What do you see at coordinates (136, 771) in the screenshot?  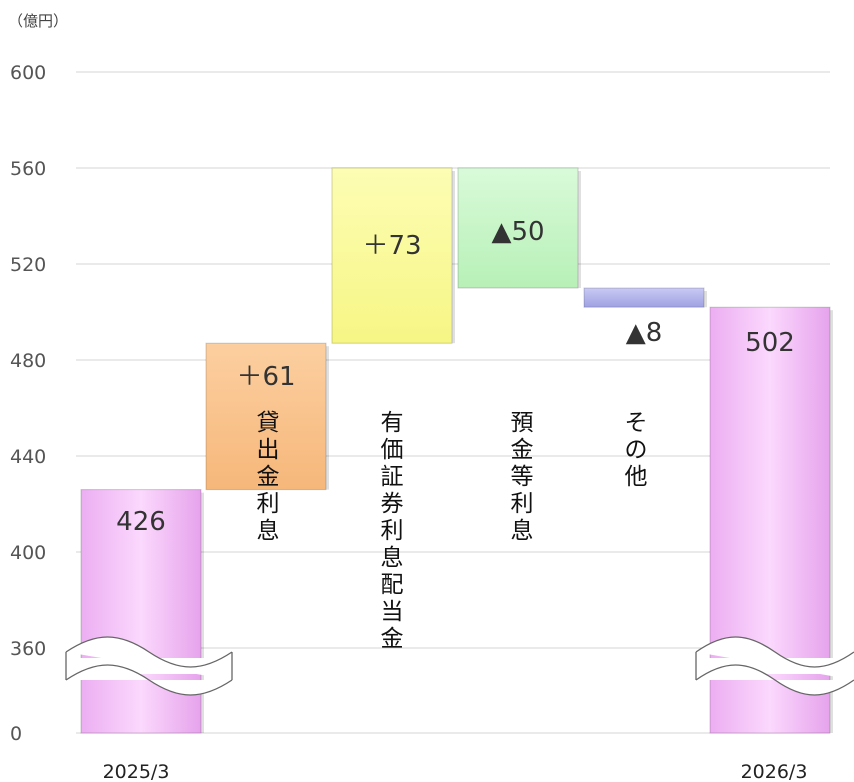 I see `x-category-label: 2025/3` at bounding box center [136, 771].